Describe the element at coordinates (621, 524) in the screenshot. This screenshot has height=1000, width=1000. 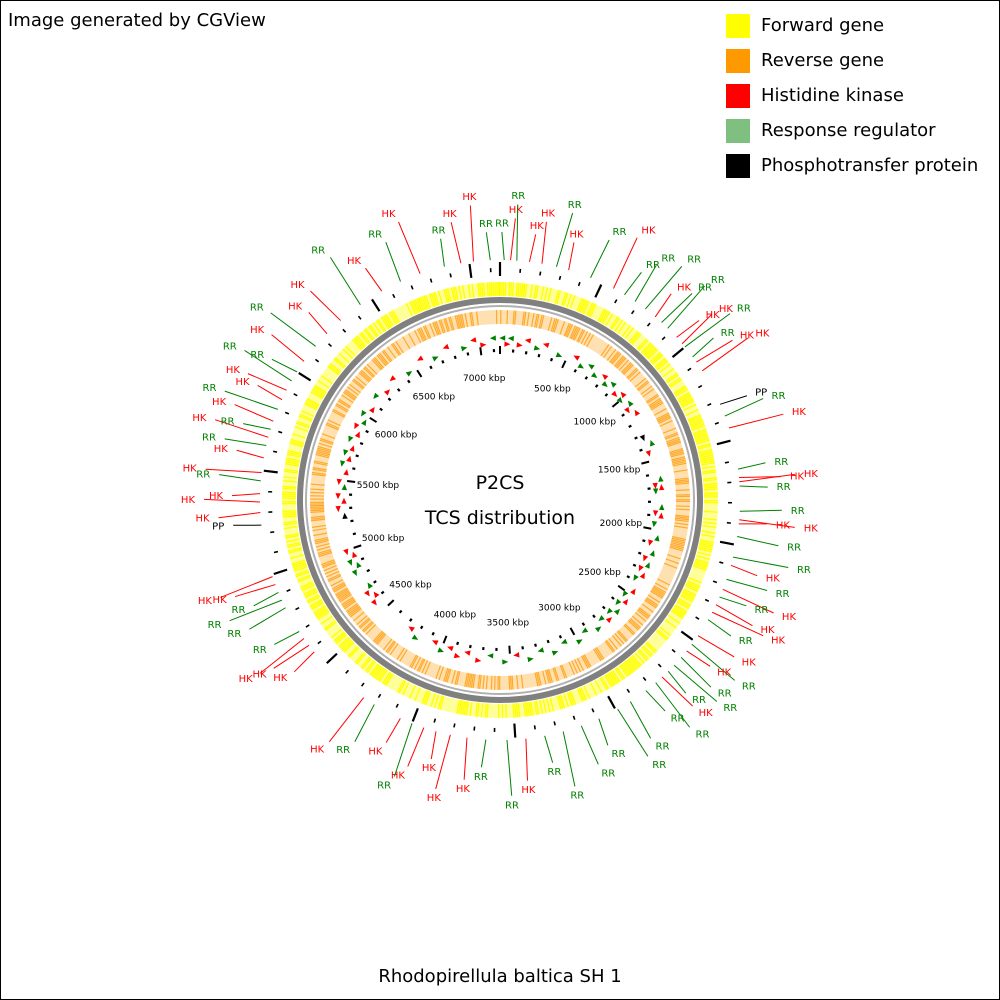
I see `scale-label: 2000 kbp` at that location.